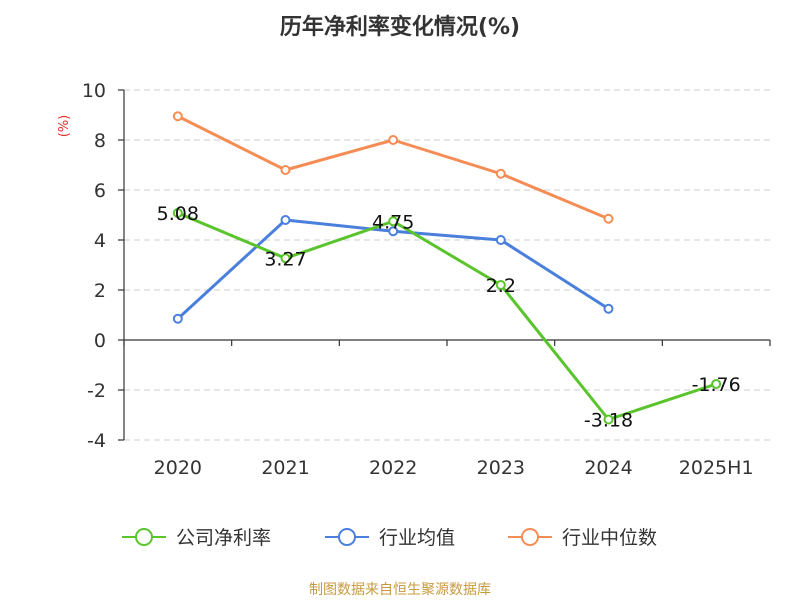 Image resolution: width=800 pixels, height=600 pixels. What do you see at coordinates (285, 468) in the screenshot?
I see `x-tick-label: 2021` at bounding box center [285, 468].